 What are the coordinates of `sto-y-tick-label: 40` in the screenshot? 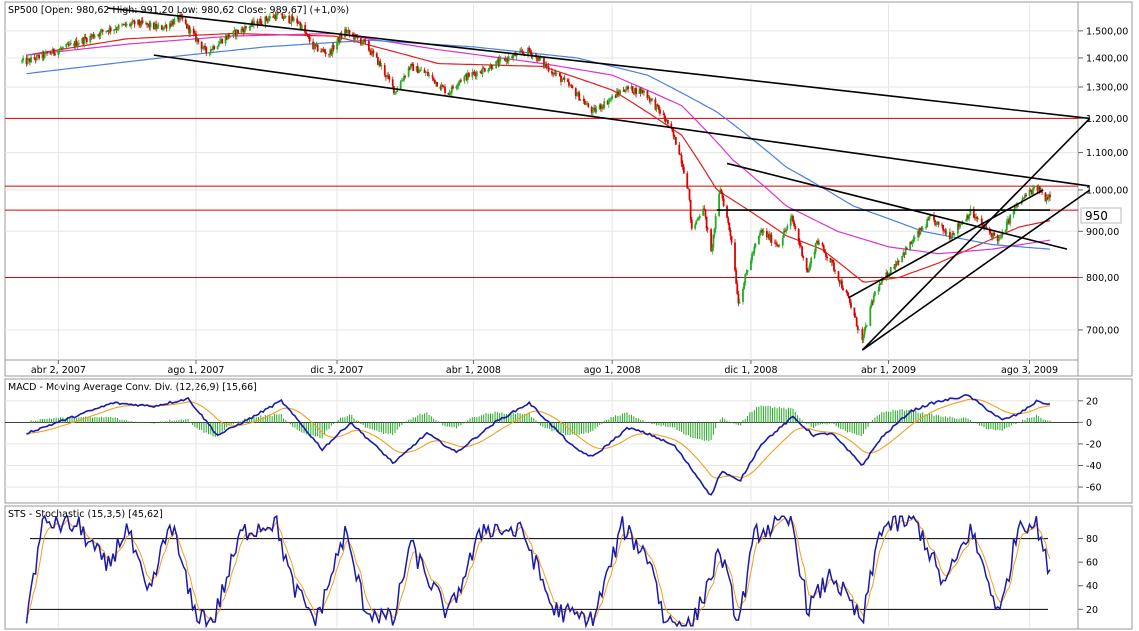 It's located at (1092, 586).